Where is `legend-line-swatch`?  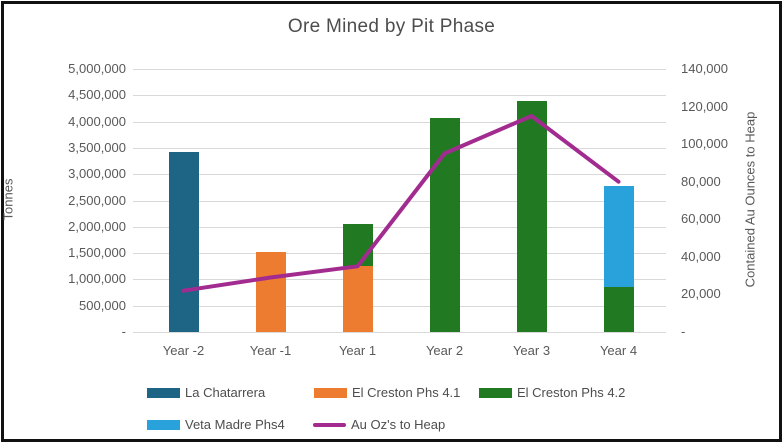
legend-line-swatch is located at coordinates (329, 424).